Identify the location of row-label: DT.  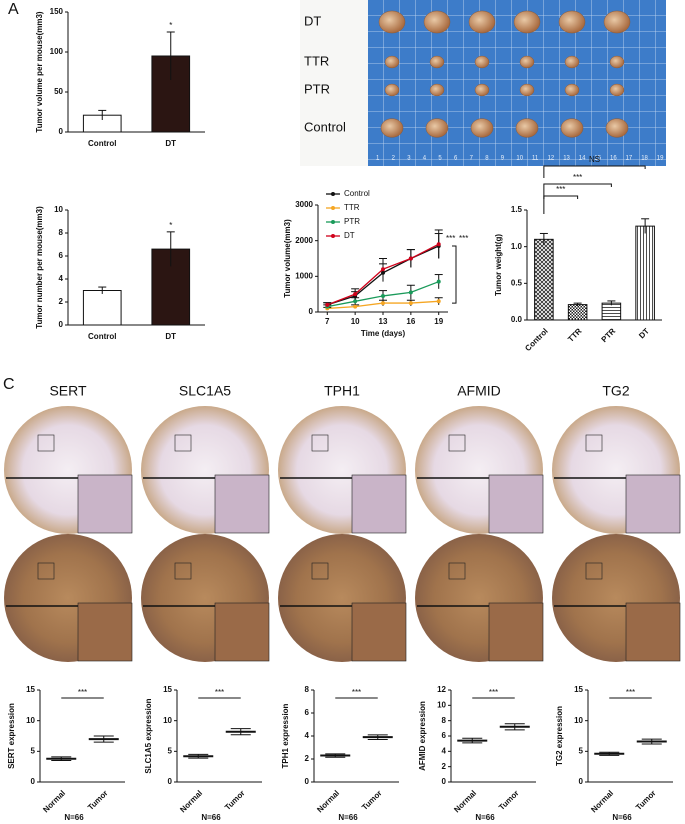
(312, 20).